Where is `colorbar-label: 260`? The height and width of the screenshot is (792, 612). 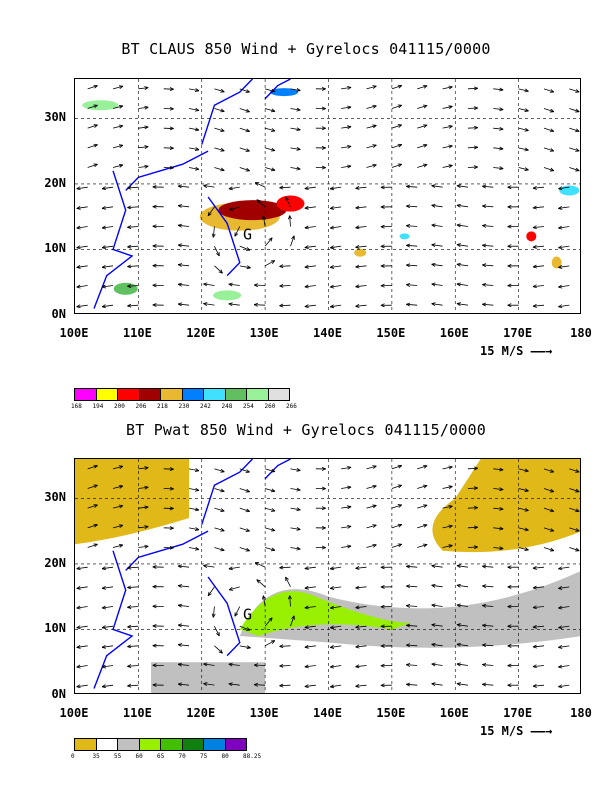
colorbar-label: 260 is located at coordinates (270, 406).